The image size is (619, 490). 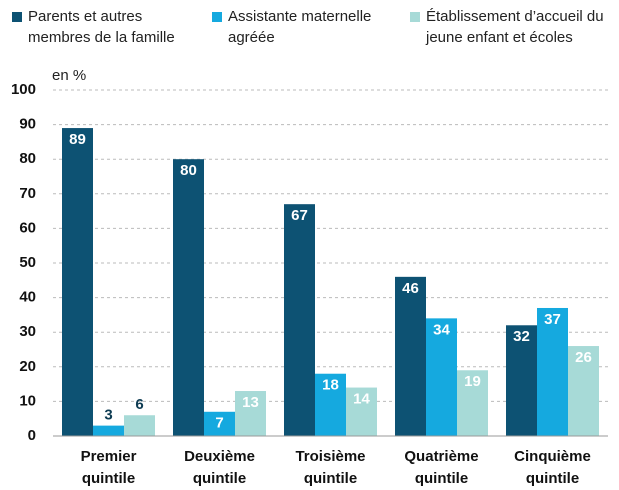 I want to click on x-tick-label: Premier quintile, so click(x=108, y=467).